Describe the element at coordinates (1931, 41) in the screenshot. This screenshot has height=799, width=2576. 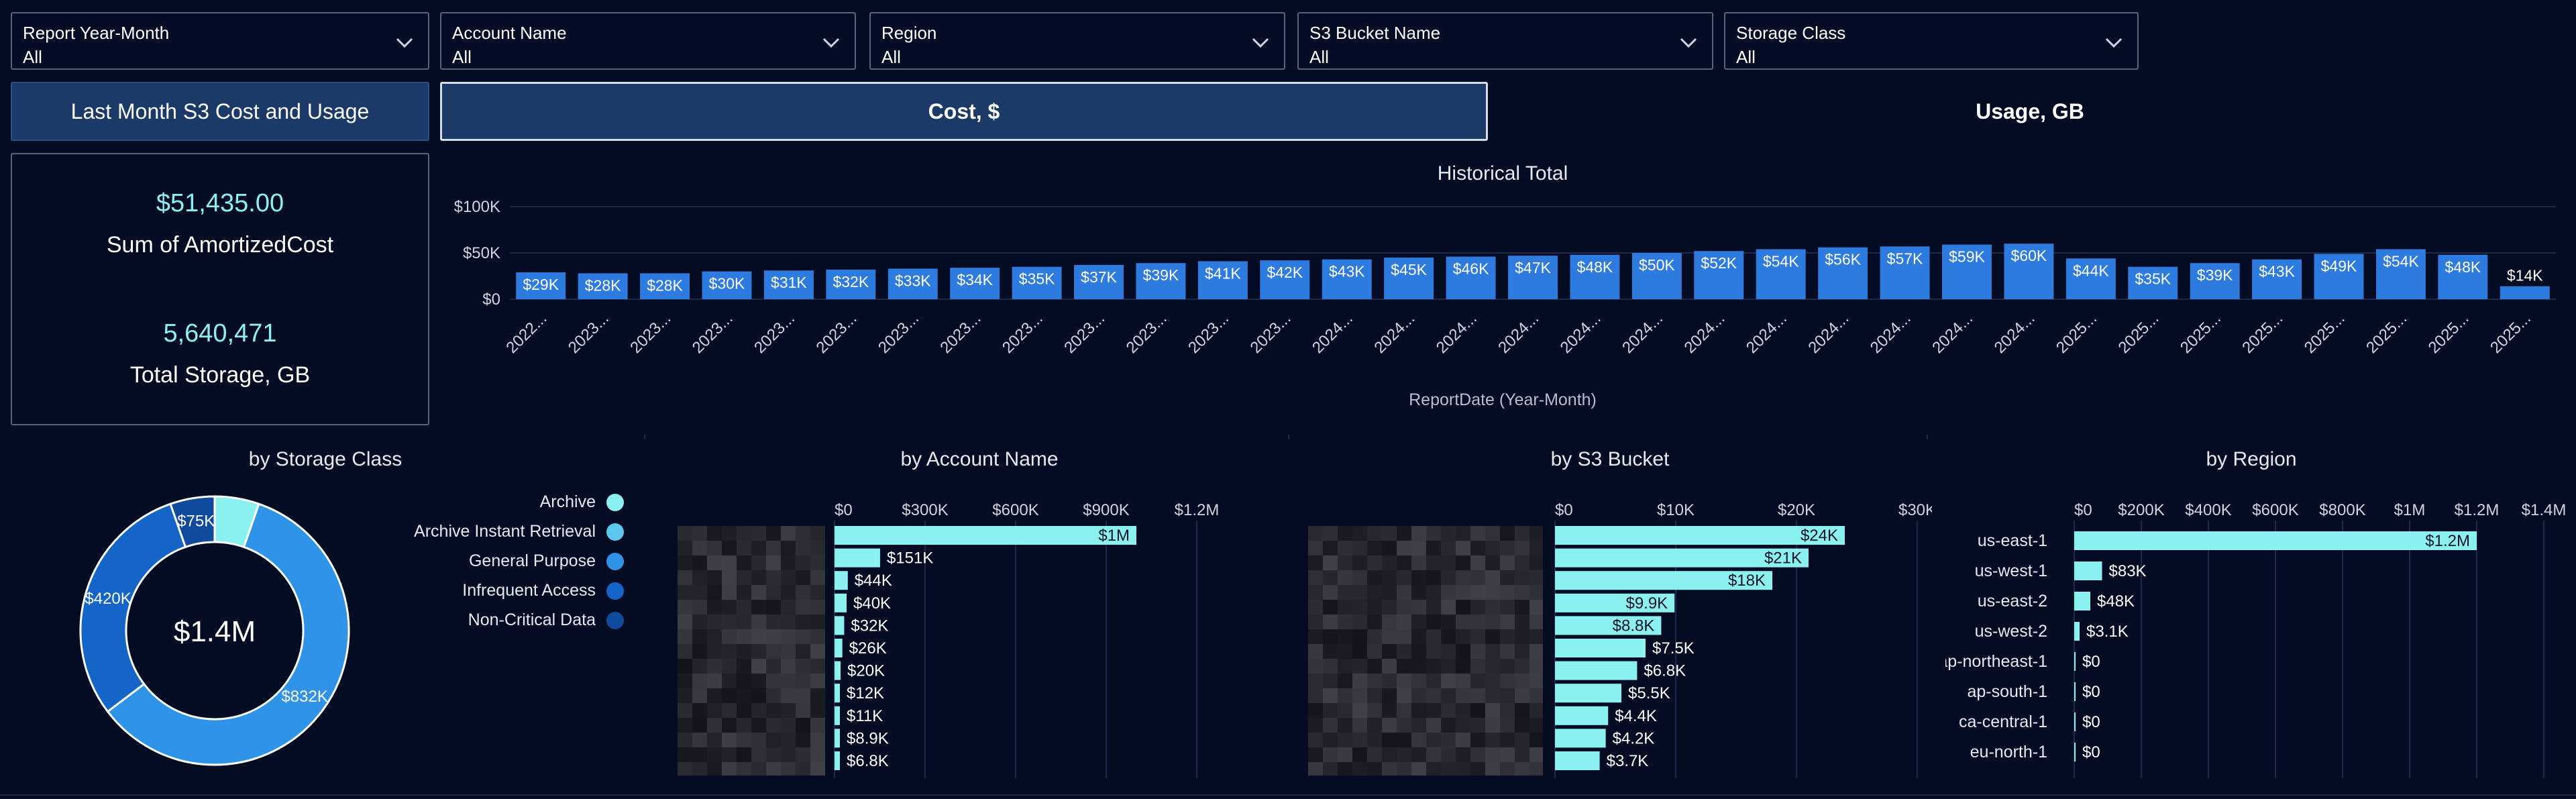
I see `filter-storage-class: Storage Class All` at that location.